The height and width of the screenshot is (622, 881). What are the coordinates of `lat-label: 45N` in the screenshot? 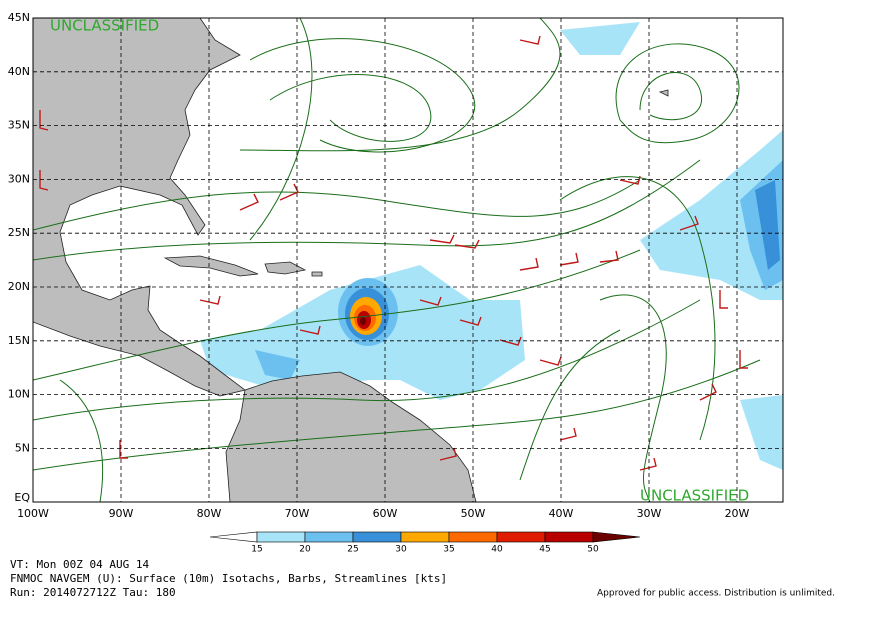 It's located at (19, 17).